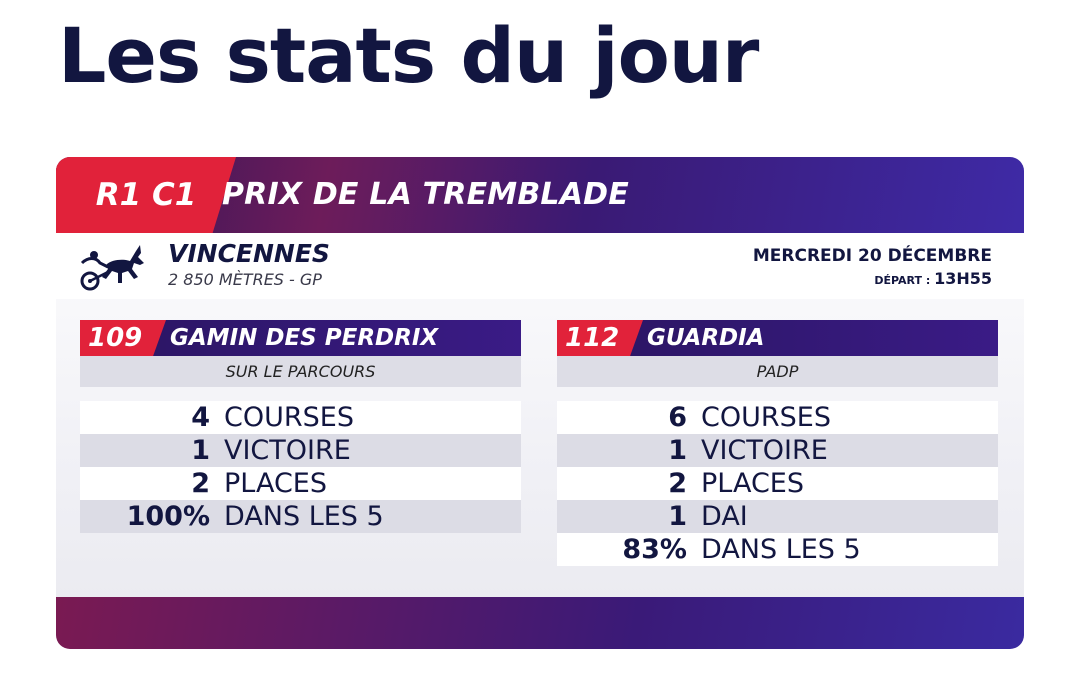 The height and width of the screenshot is (676, 1080). What do you see at coordinates (963, 278) in the screenshot?
I see `departure-time: 13H55` at bounding box center [963, 278].